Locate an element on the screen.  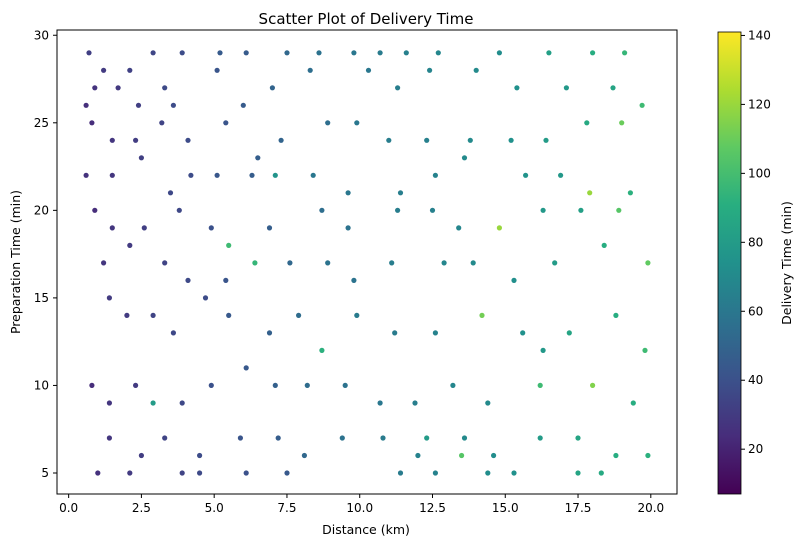
x-axis-label: Distance (km) is located at coordinates (366, 529).